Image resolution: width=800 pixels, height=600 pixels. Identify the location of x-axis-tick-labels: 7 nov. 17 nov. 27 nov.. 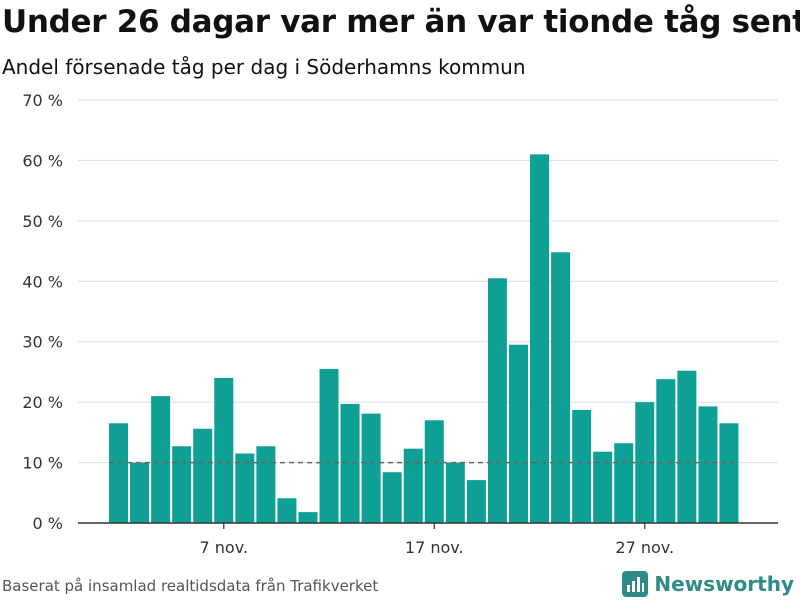
(437, 547).